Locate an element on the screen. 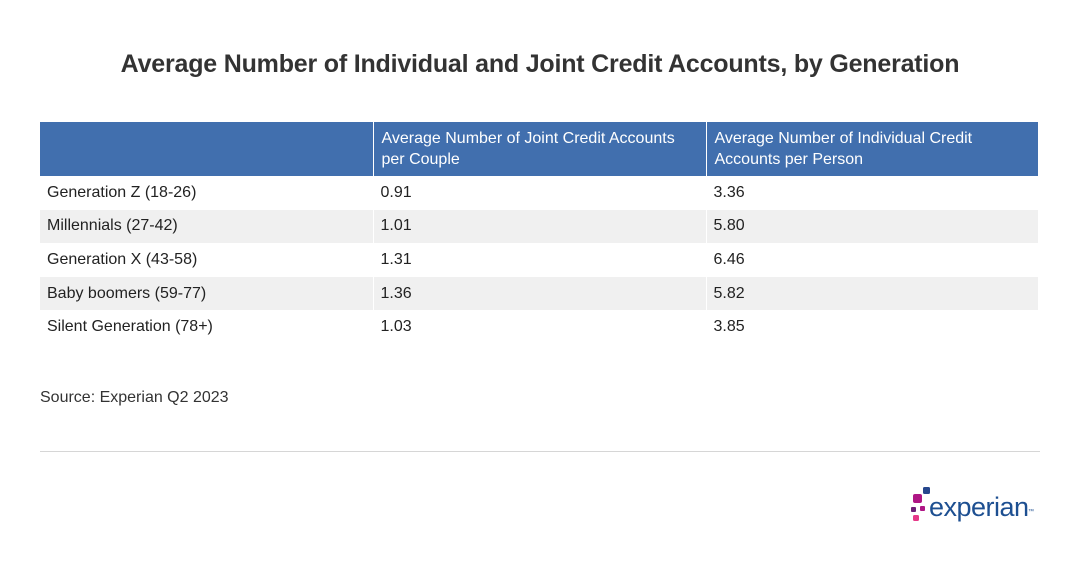  table-row: Generation X (43-58) 1.31 6.46 is located at coordinates (539, 260).